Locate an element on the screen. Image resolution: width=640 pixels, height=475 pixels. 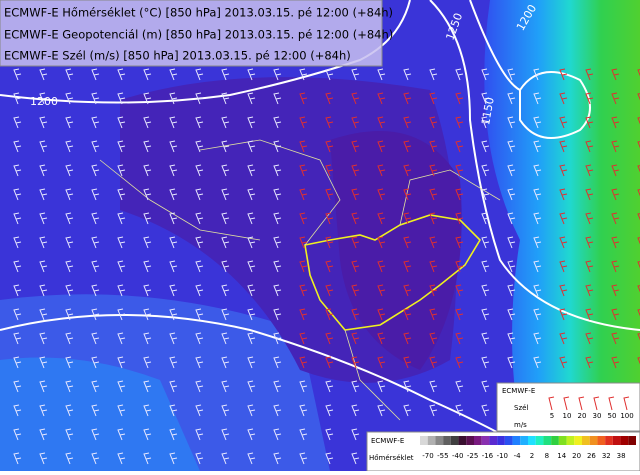
legend-speed: 30 is located at coordinates (597, 416).